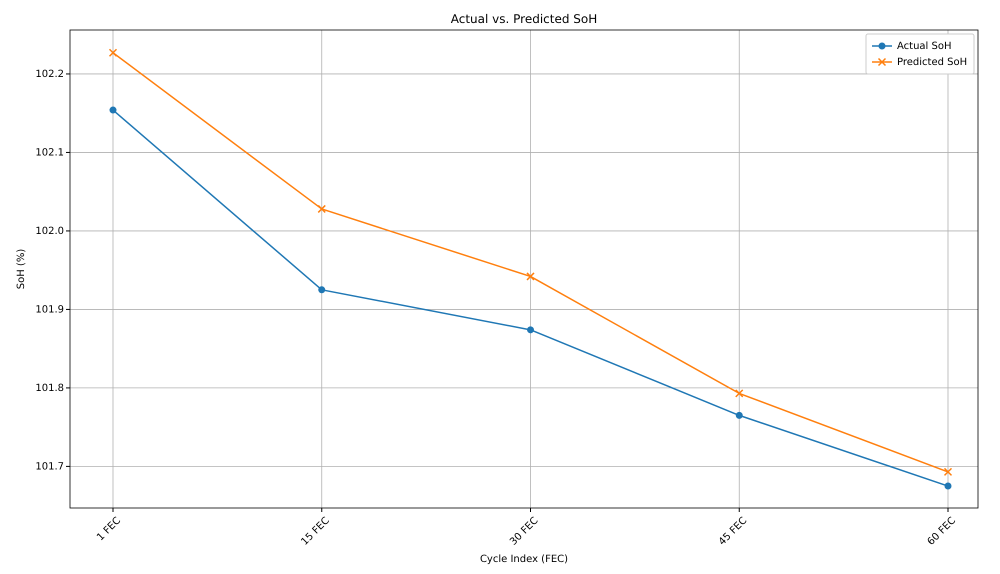 The width and height of the screenshot is (1000, 574). What do you see at coordinates (315, 531) in the screenshot?
I see `x-tick-label: 15 FEC` at bounding box center [315, 531].